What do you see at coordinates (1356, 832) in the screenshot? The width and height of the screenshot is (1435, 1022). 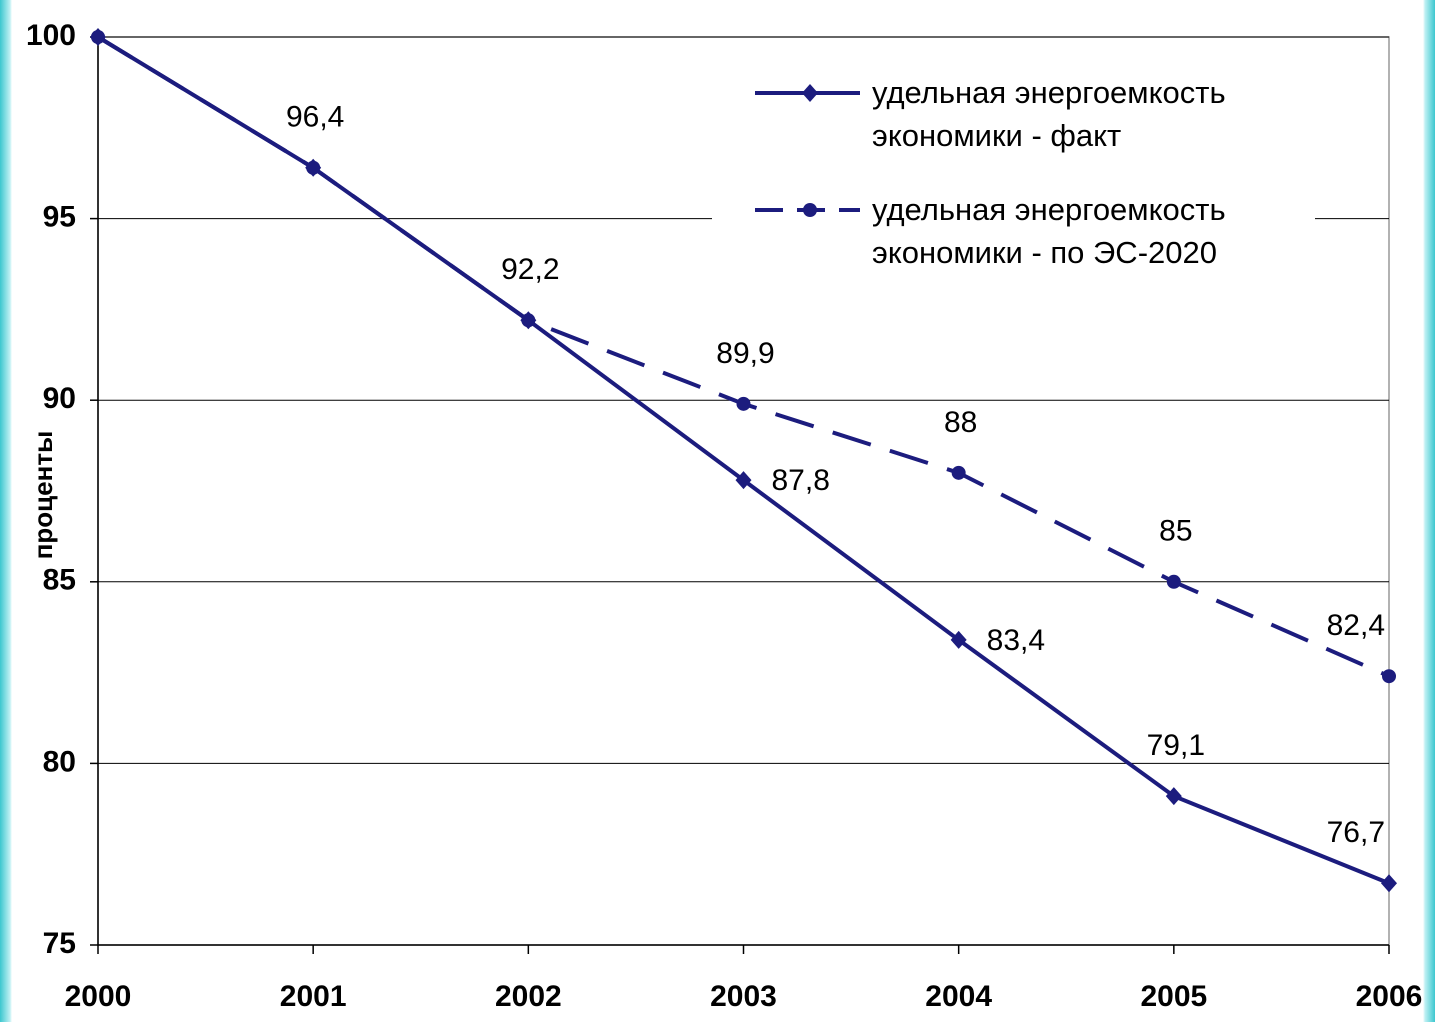 I see `data-label: 76,7` at bounding box center [1356, 832].